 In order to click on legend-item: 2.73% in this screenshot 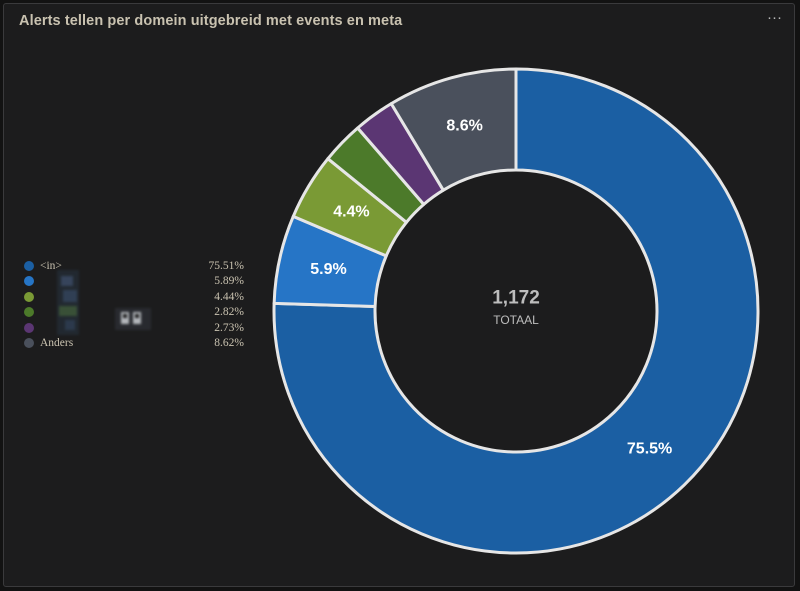, I will do `click(134, 328)`.